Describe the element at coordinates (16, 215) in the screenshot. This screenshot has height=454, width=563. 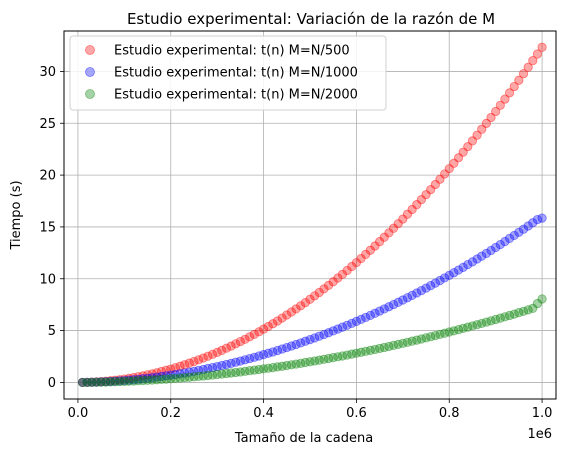
I see `y-axis-title: Tiempo (s)` at that location.